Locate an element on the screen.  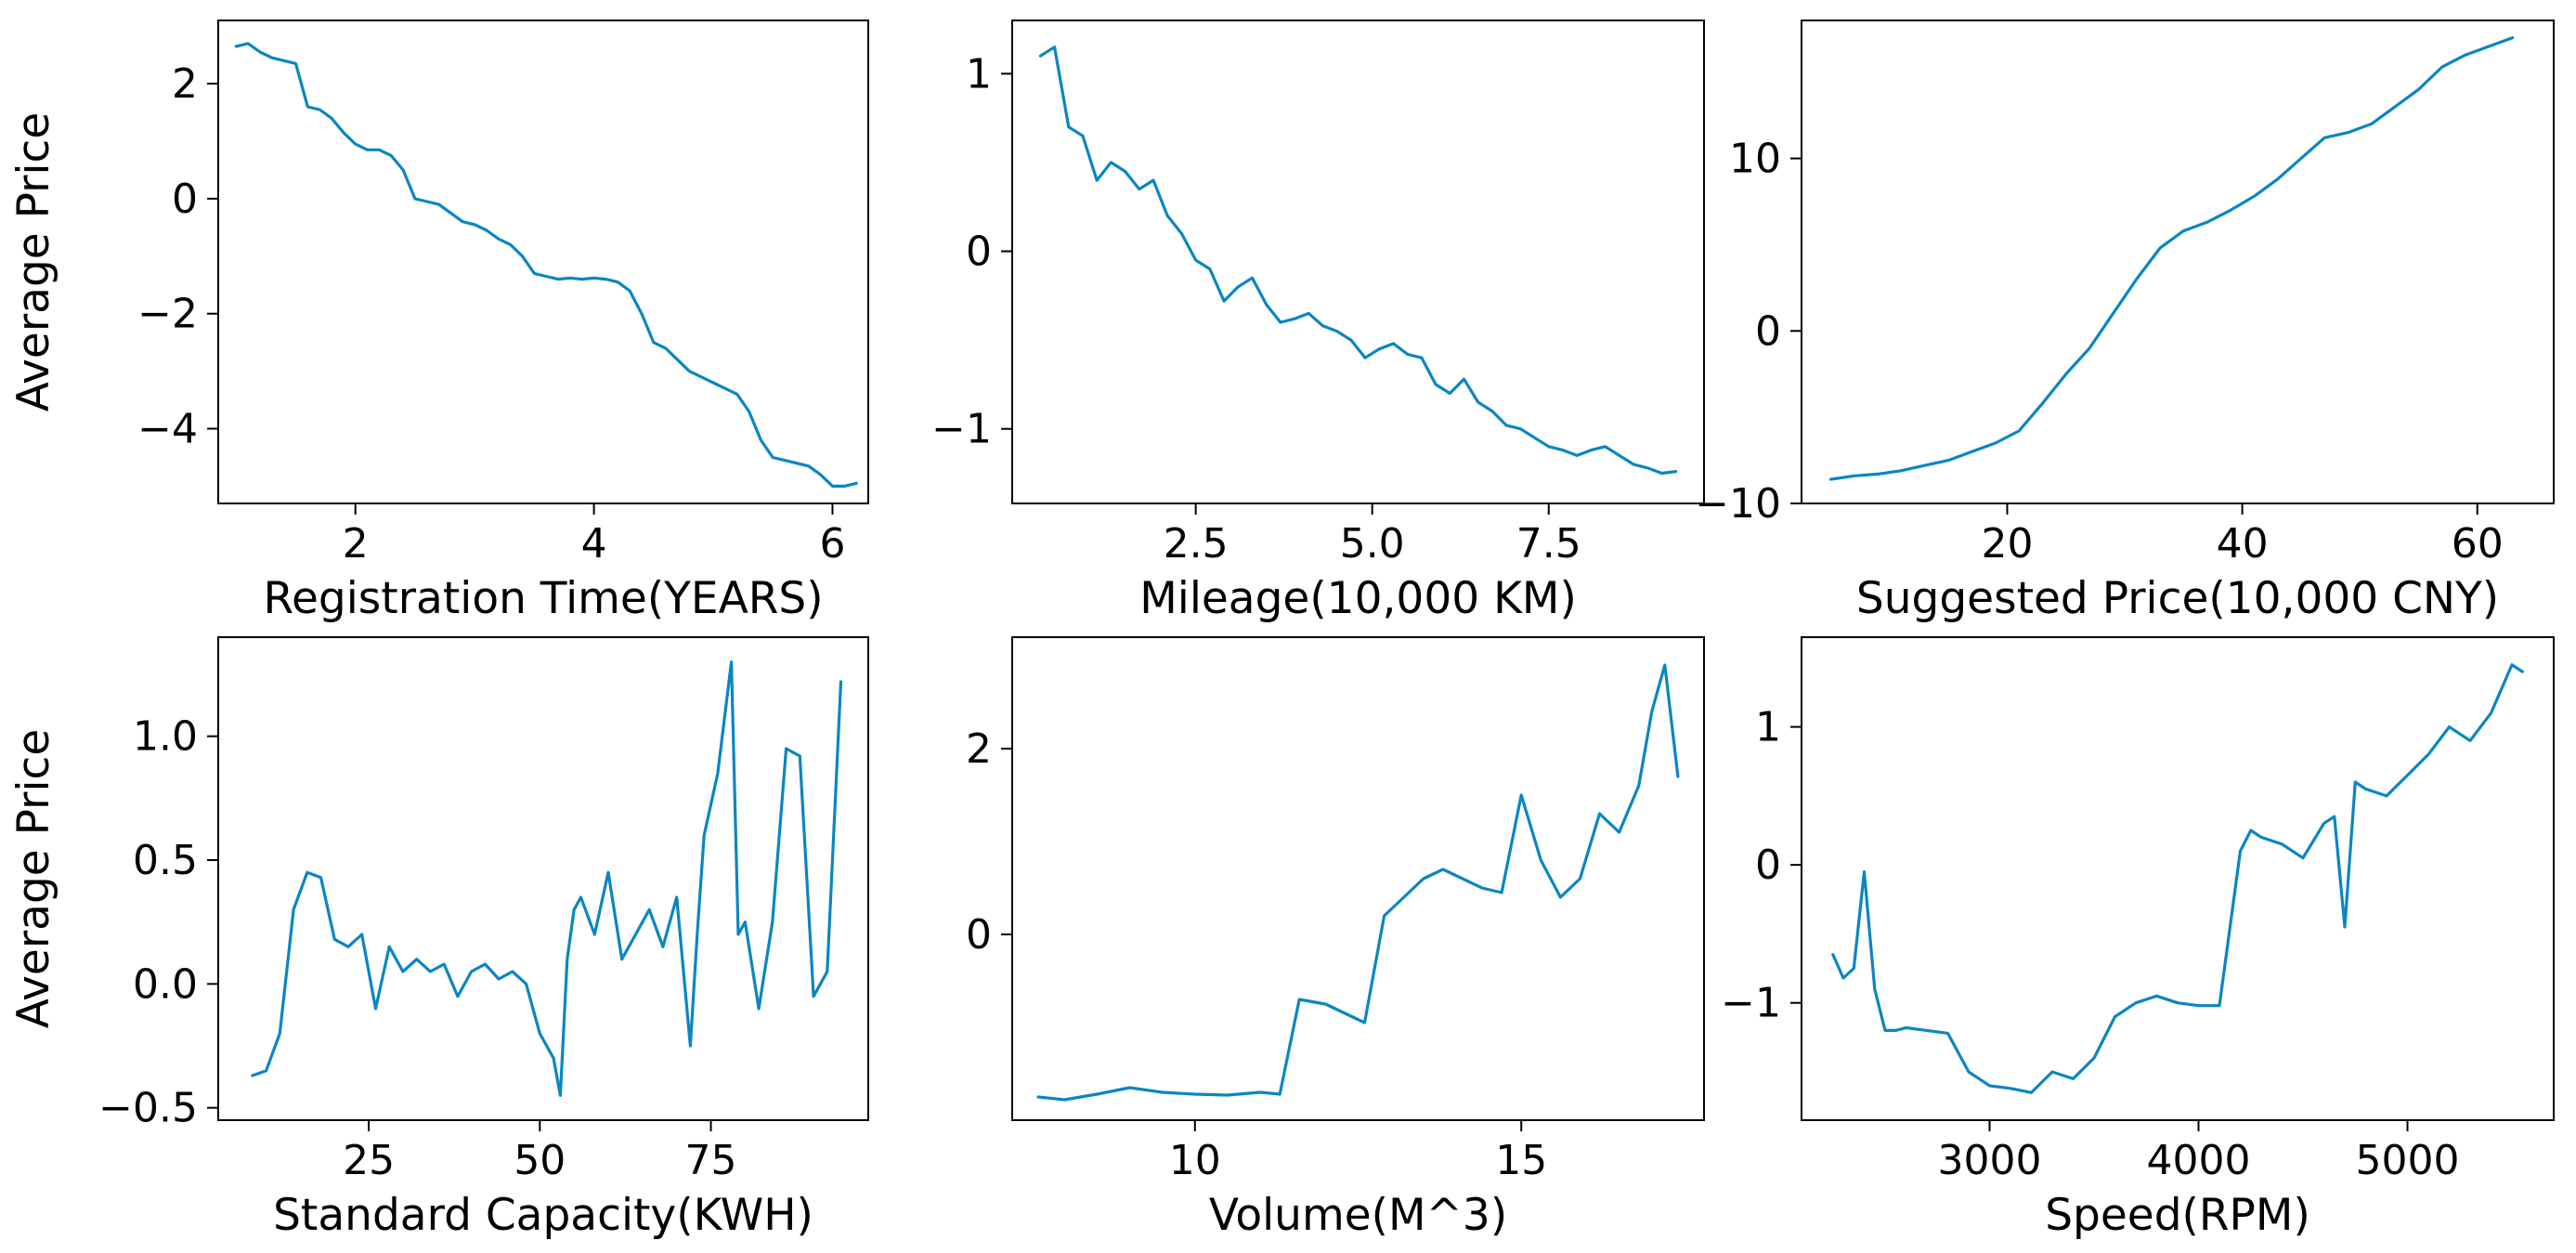
y-tick-label: 10 is located at coordinates (1755, 159).